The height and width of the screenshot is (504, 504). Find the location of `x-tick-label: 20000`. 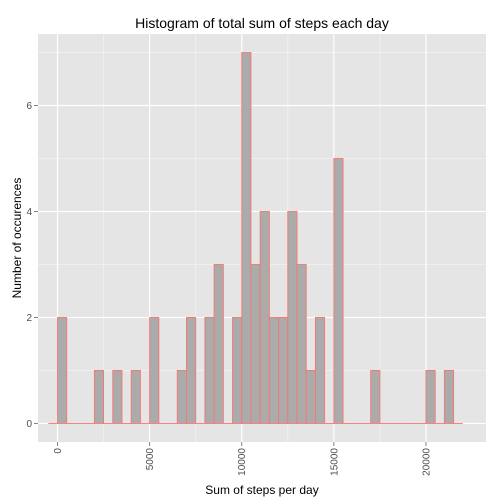

x-tick-label: 20000 is located at coordinates (426, 462).